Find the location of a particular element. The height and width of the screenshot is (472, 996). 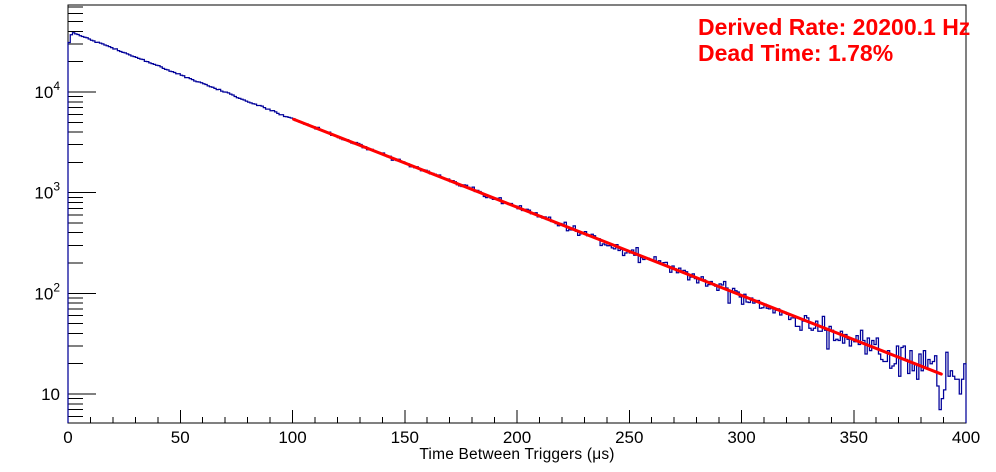

y-tick-label: 10⁴ is located at coordinates (47, 90).